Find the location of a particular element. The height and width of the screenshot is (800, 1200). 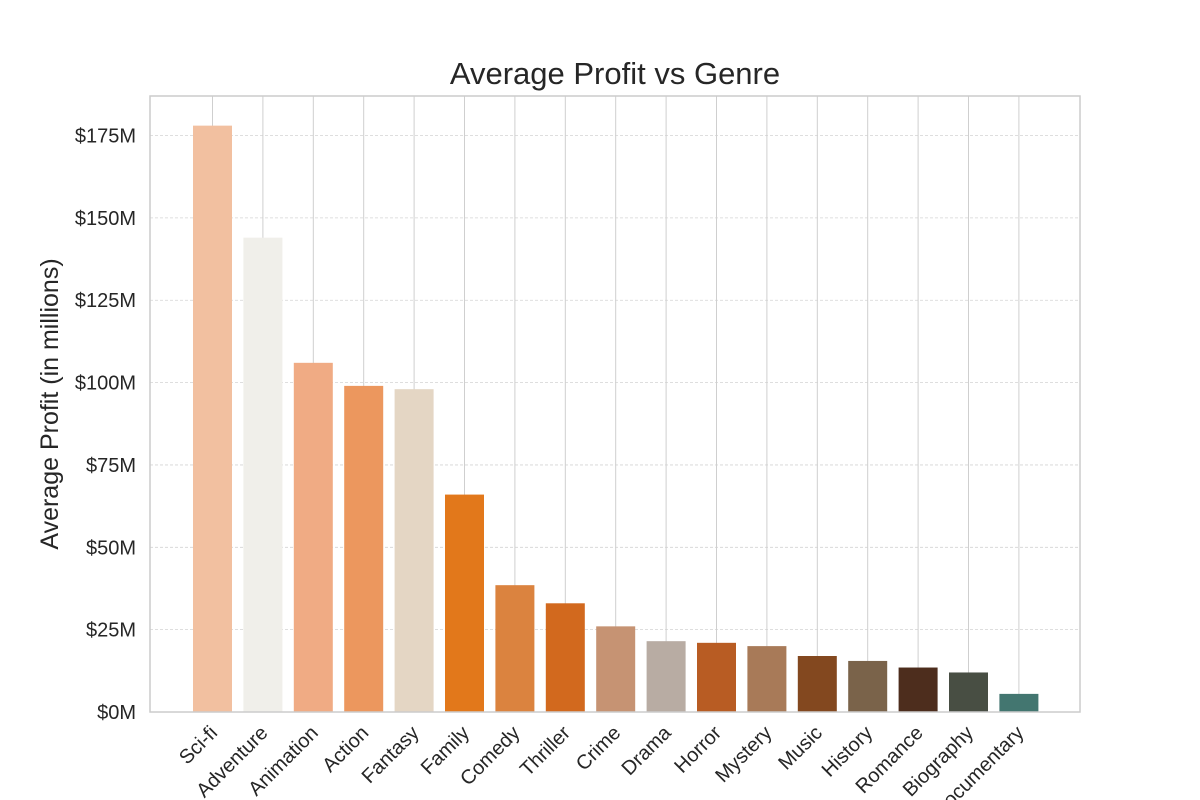

bar-adventure is located at coordinates (263, 474).